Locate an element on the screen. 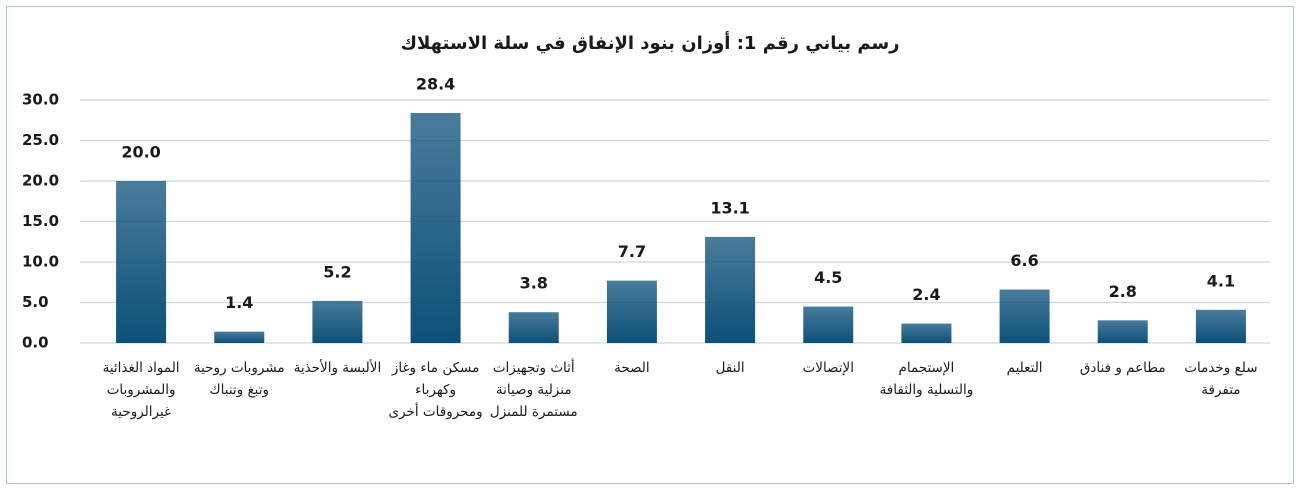 Image resolution: width=1300 pixels, height=491 pixels. x-tick-label: التعليم is located at coordinates (1024, 368).